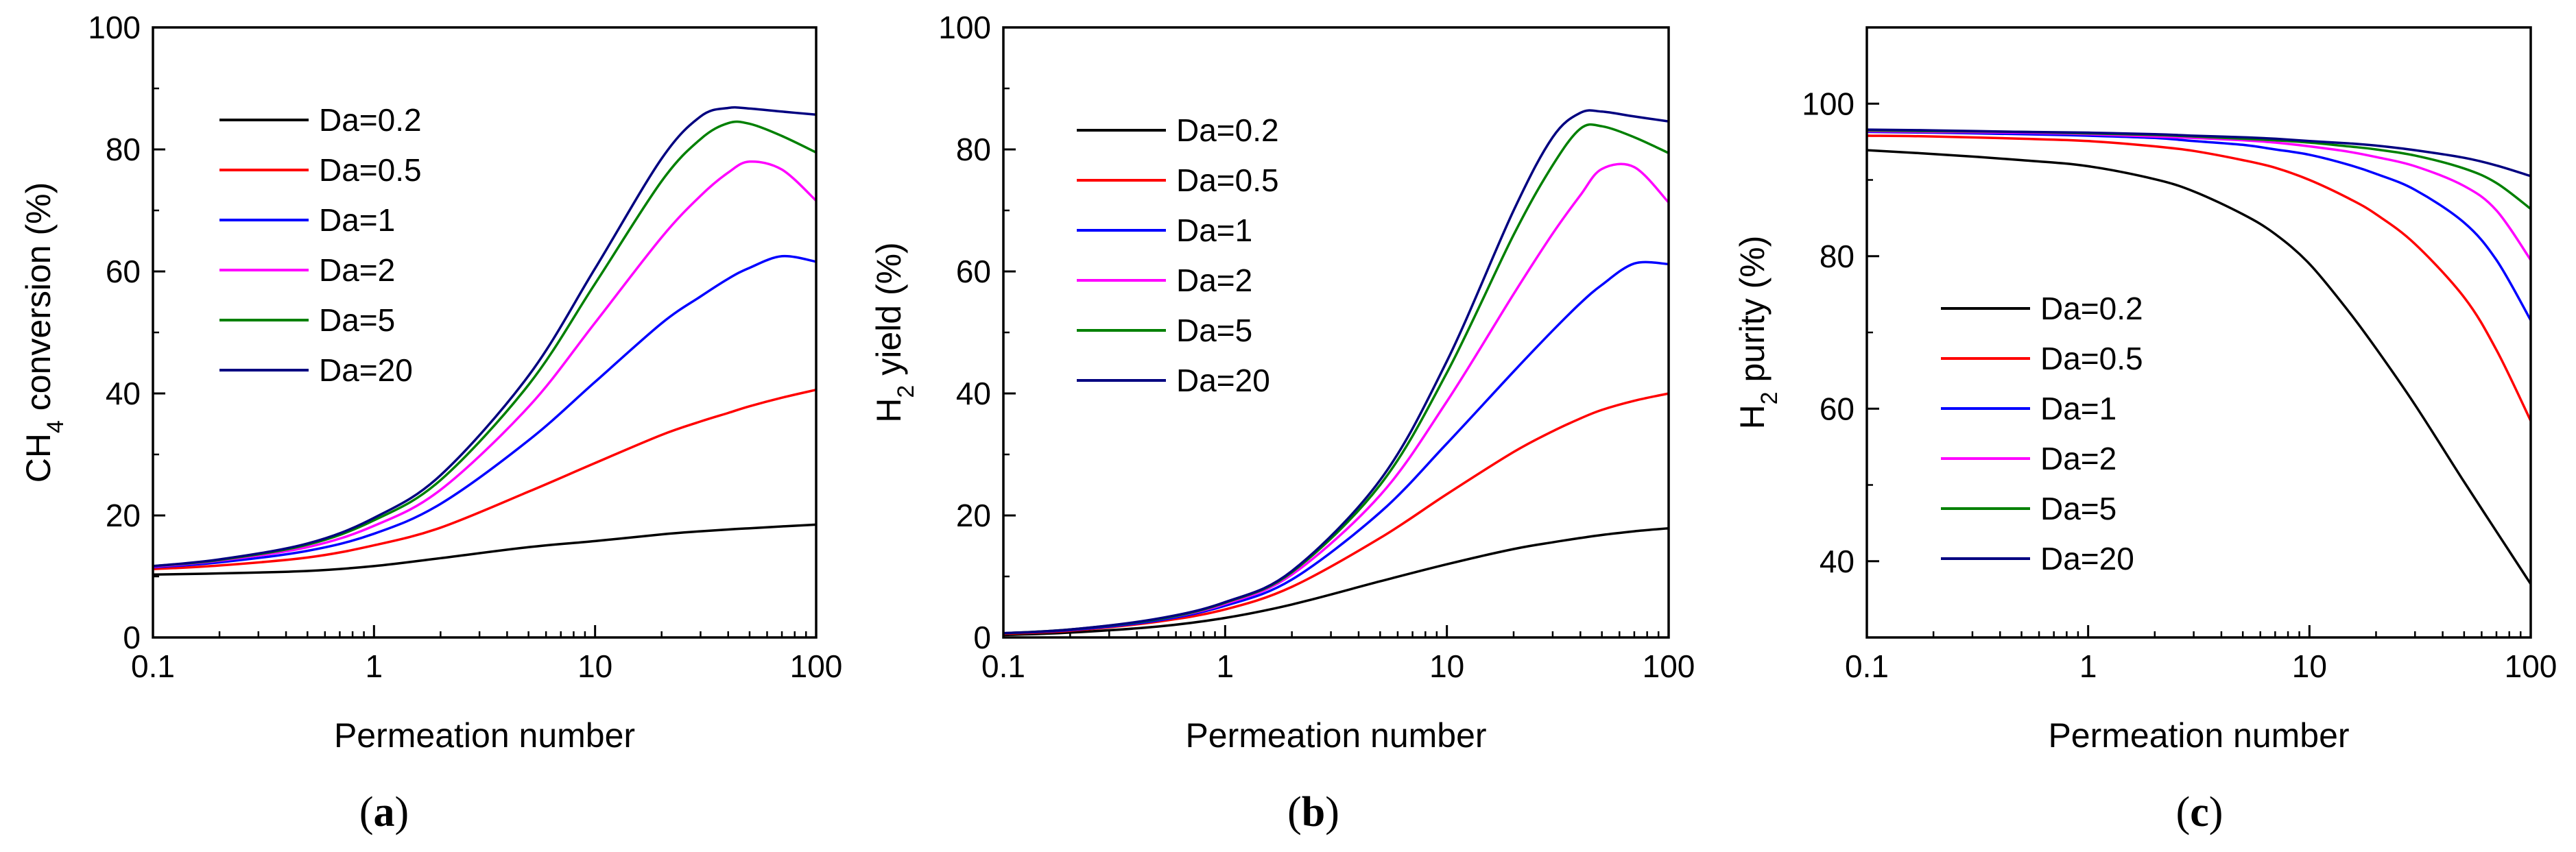 The height and width of the screenshot is (852, 2576). Describe the element at coordinates (44, 332) in the screenshot. I see `y-axis-label: CH4 conversion (%)` at that location.